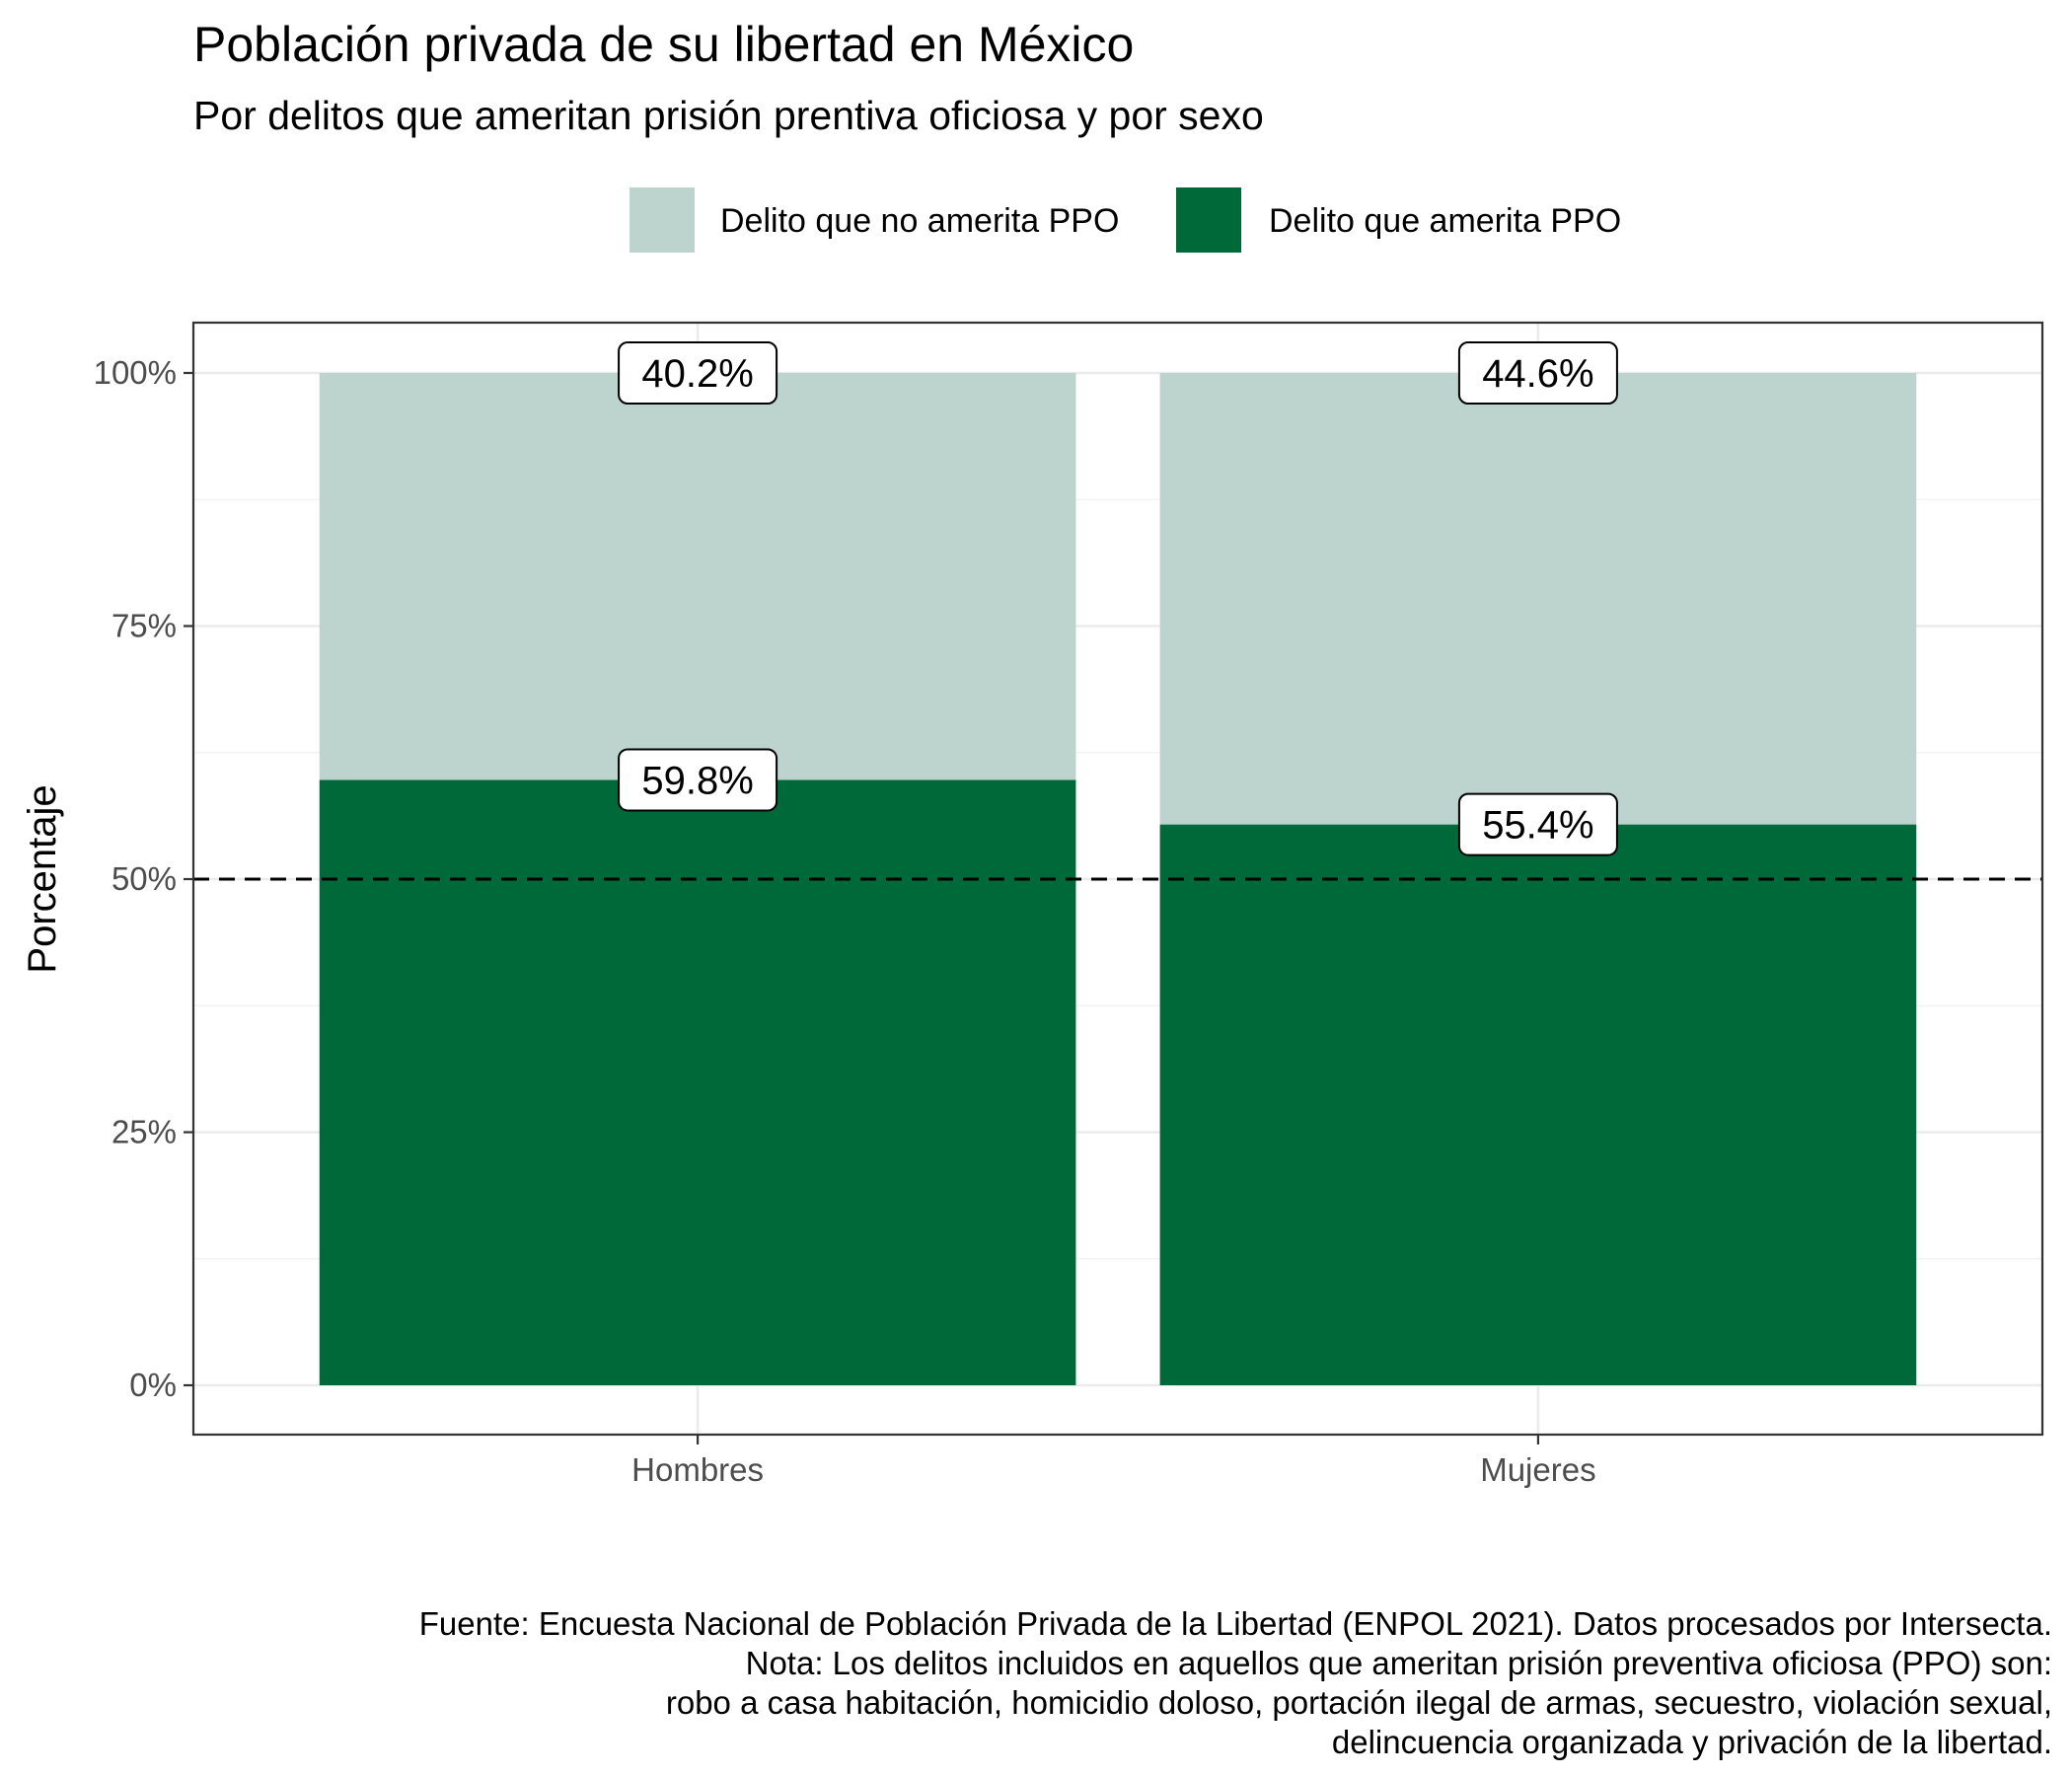 The image size is (2072, 1776). What do you see at coordinates (136, 373) in the screenshot?
I see `y-tick-label: 100%` at bounding box center [136, 373].